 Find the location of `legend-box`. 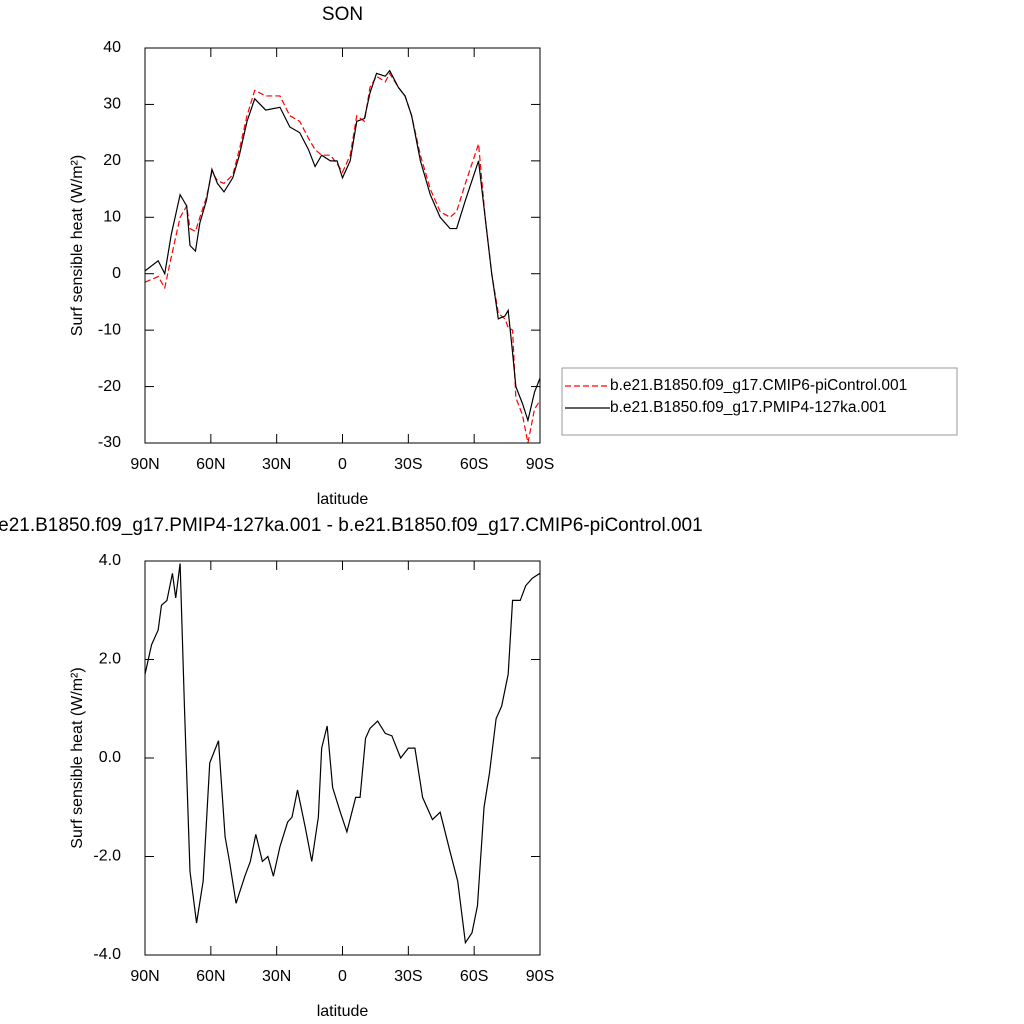

legend-box is located at coordinates (759, 401).